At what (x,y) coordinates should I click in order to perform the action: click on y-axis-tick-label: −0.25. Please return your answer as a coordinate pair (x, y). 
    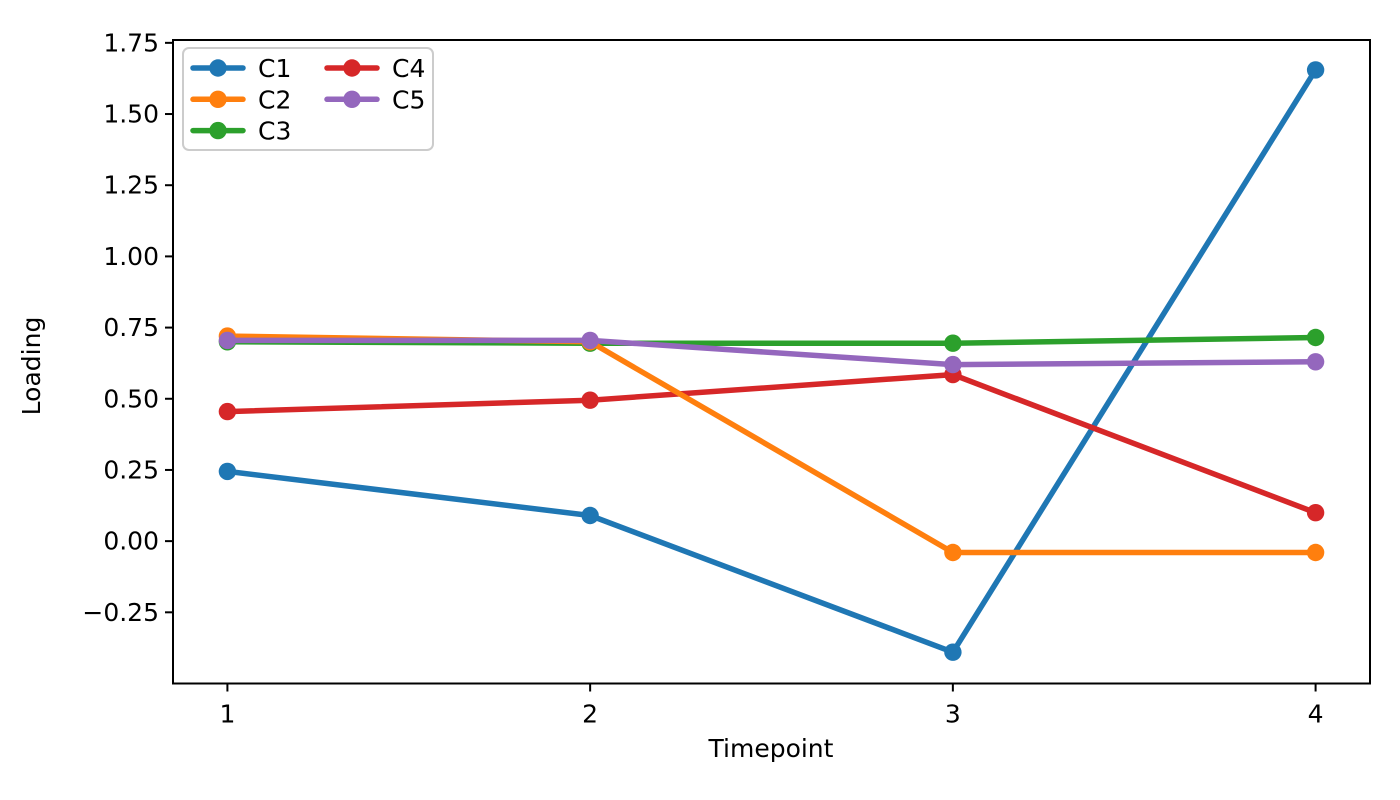
    Looking at the image, I should click on (120, 612).